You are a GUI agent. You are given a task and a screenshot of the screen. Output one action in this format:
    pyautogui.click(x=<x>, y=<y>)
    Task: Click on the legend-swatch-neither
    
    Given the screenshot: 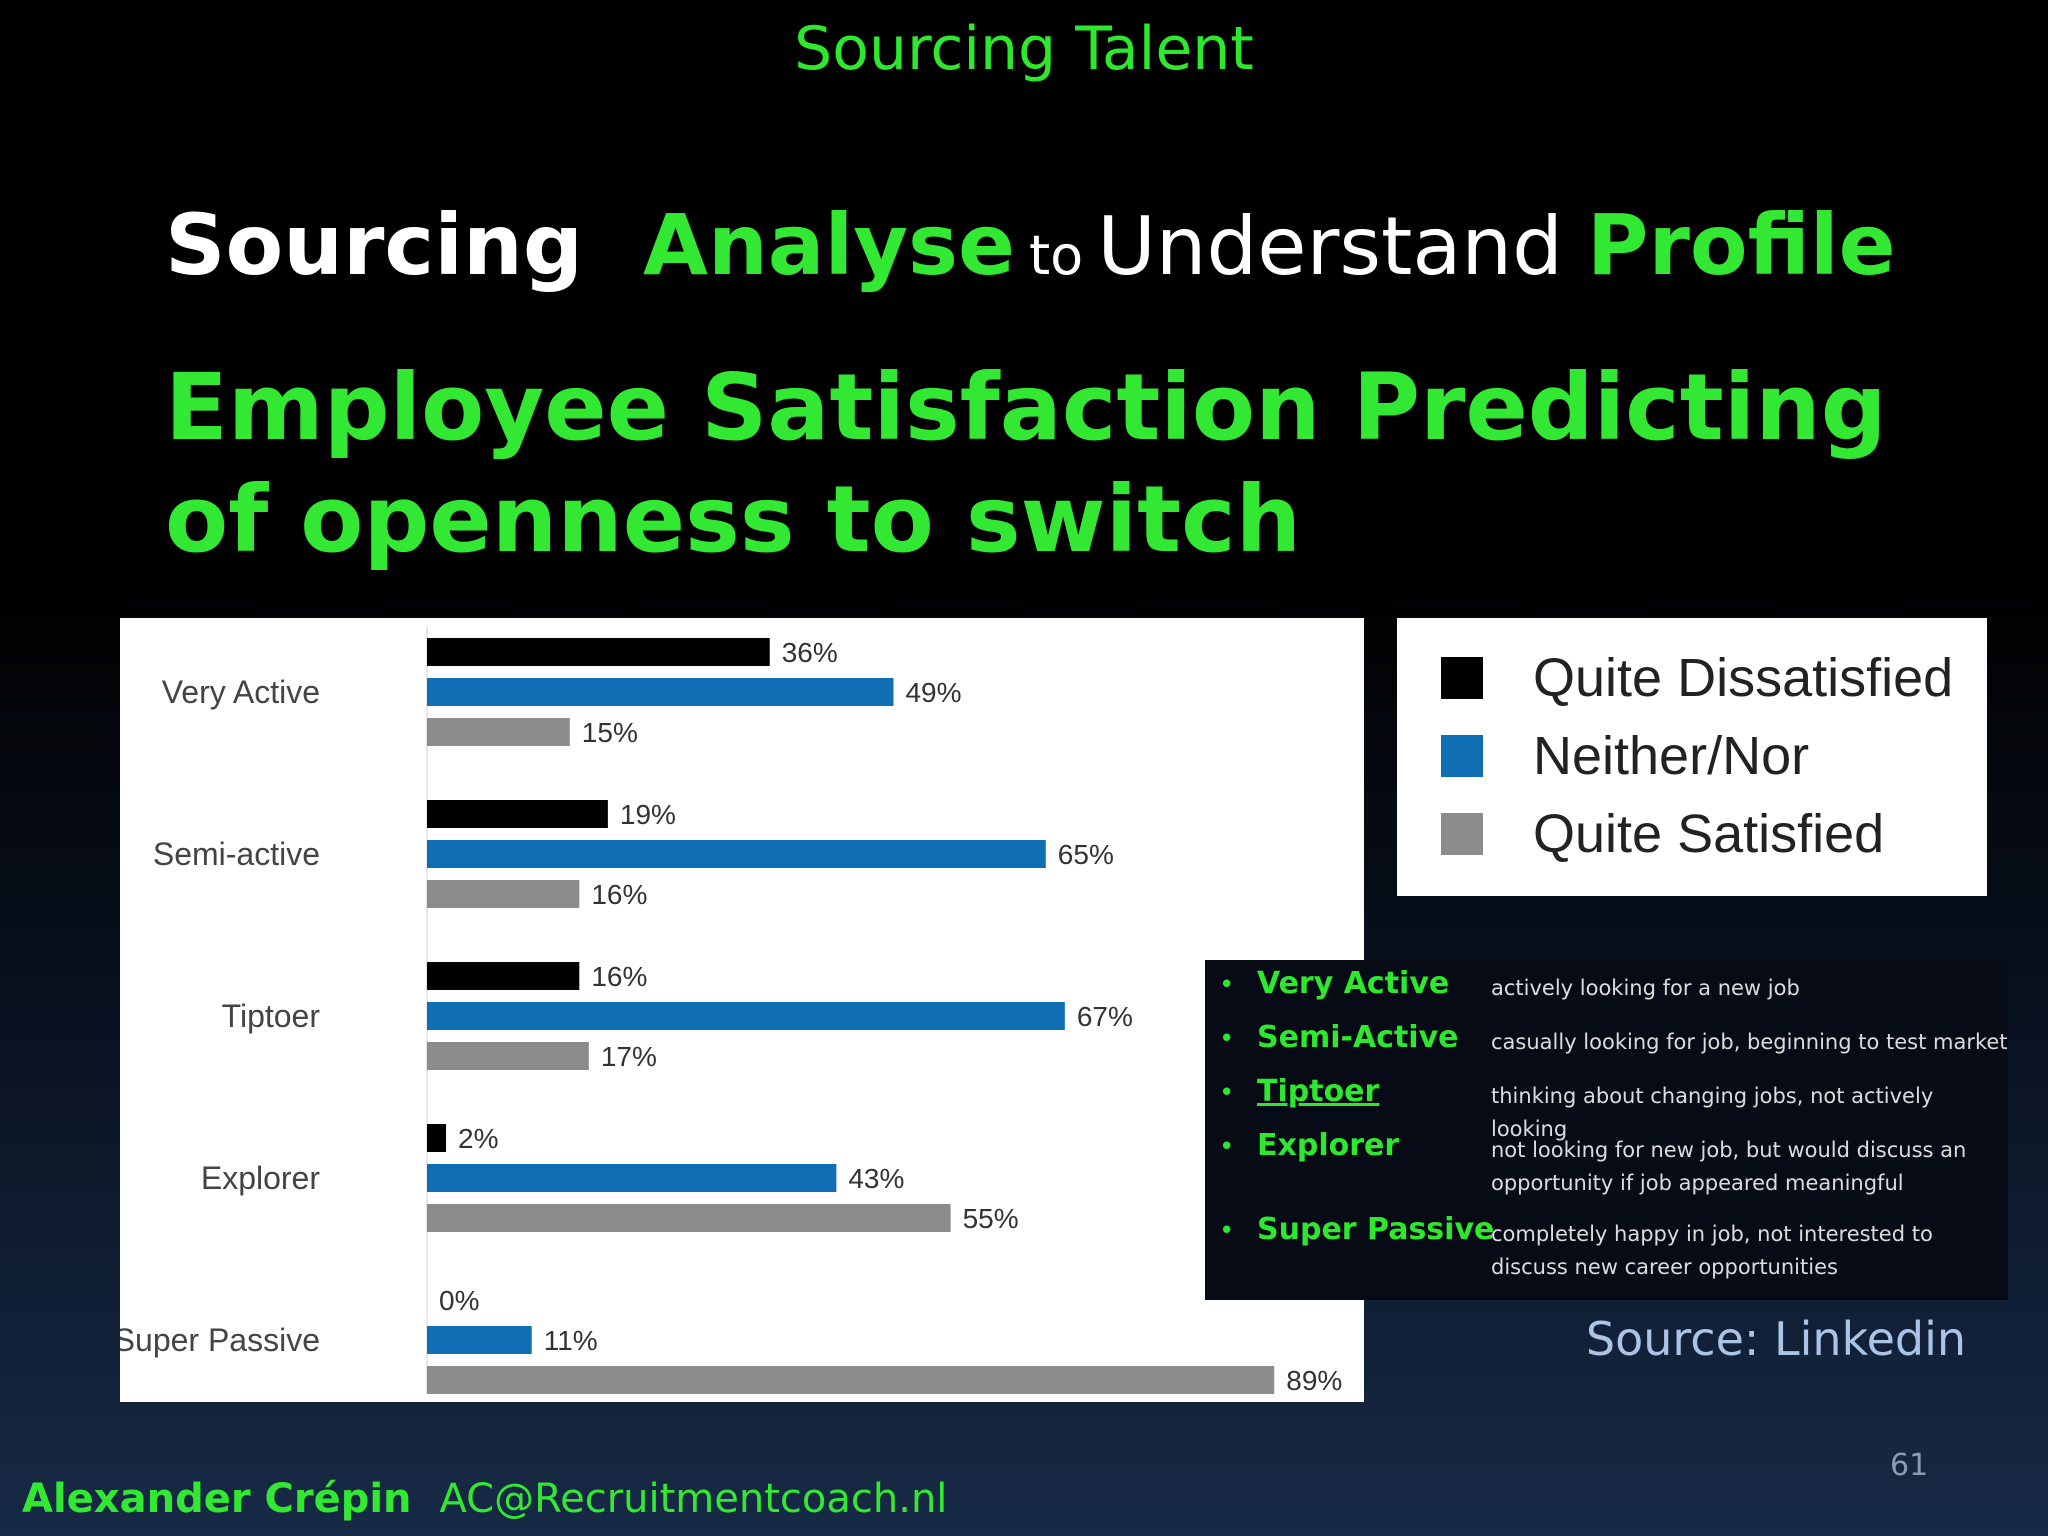 What is the action you would take?
    pyautogui.click(x=1462, y=756)
    